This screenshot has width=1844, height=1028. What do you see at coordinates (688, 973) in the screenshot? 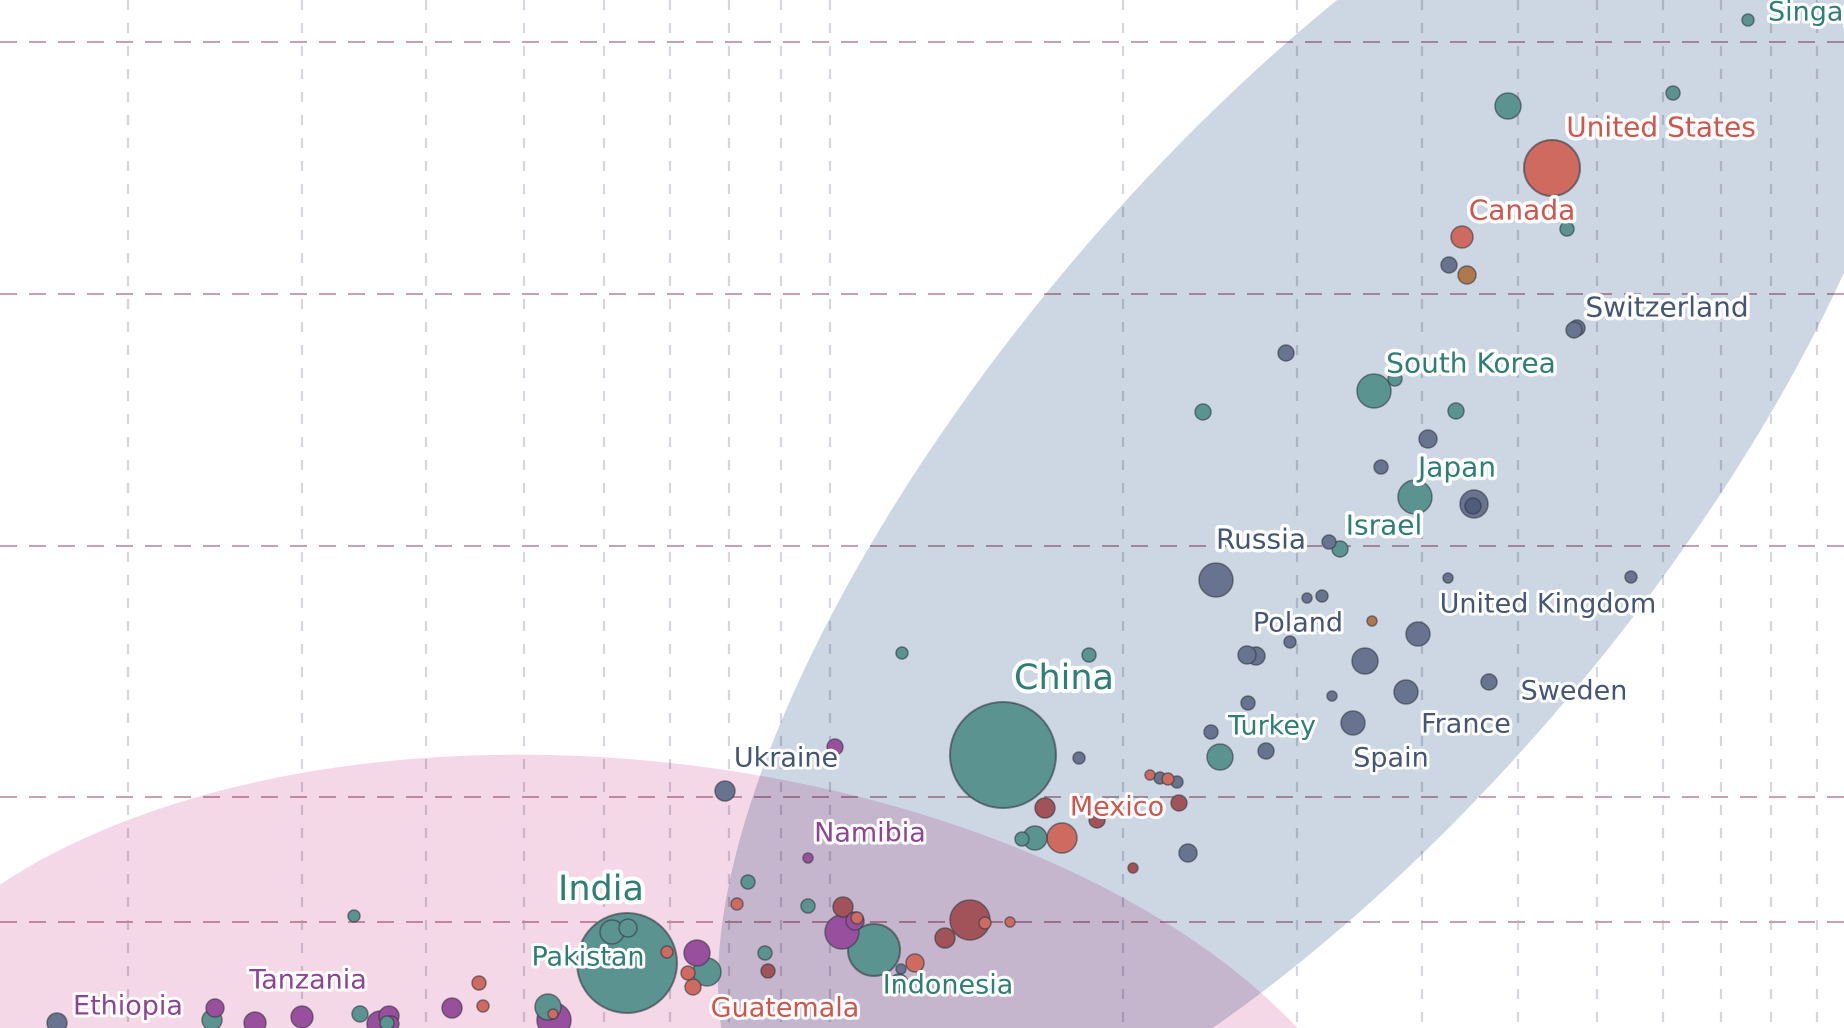
I see `bubble-guatemala` at bounding box center [688, 973].